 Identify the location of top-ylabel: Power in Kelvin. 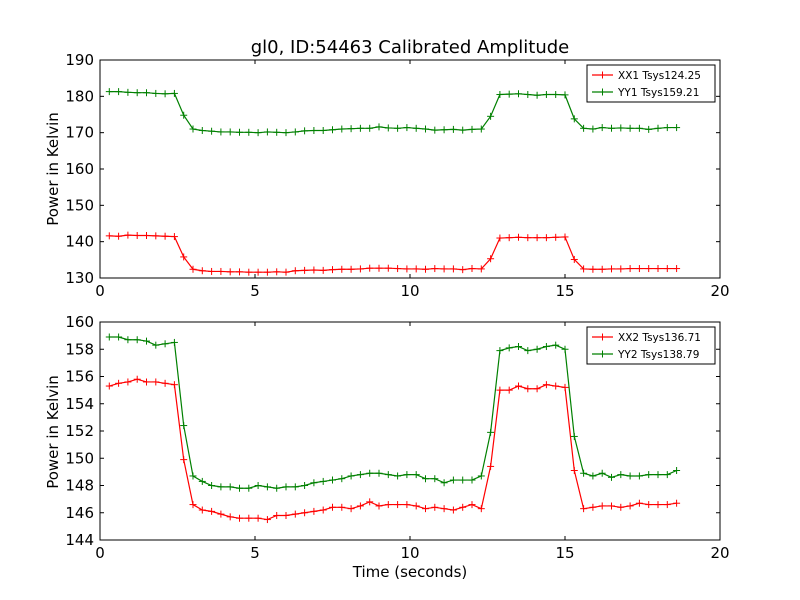
(53, 169).